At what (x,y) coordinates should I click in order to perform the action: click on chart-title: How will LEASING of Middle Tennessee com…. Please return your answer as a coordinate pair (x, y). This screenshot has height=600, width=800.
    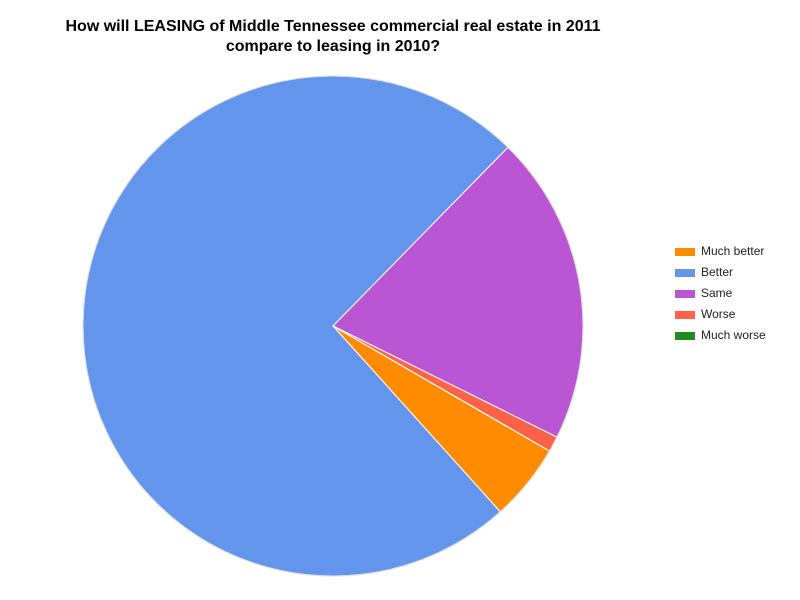
    Looking at the image, I should click on (333, 36).